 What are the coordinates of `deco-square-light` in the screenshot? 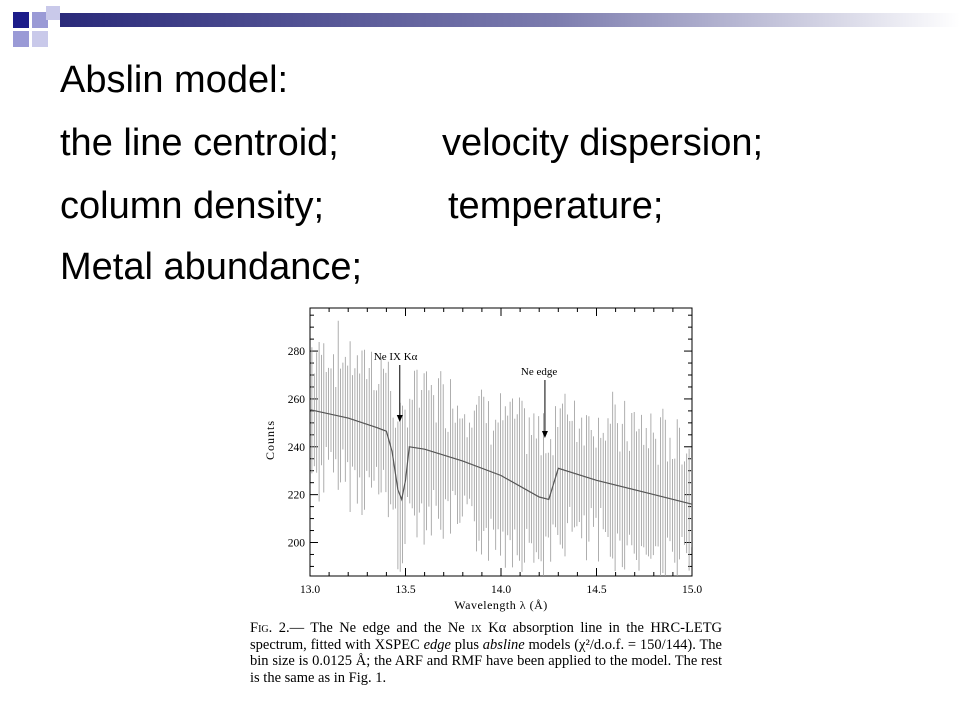 It's located at (40, 39).